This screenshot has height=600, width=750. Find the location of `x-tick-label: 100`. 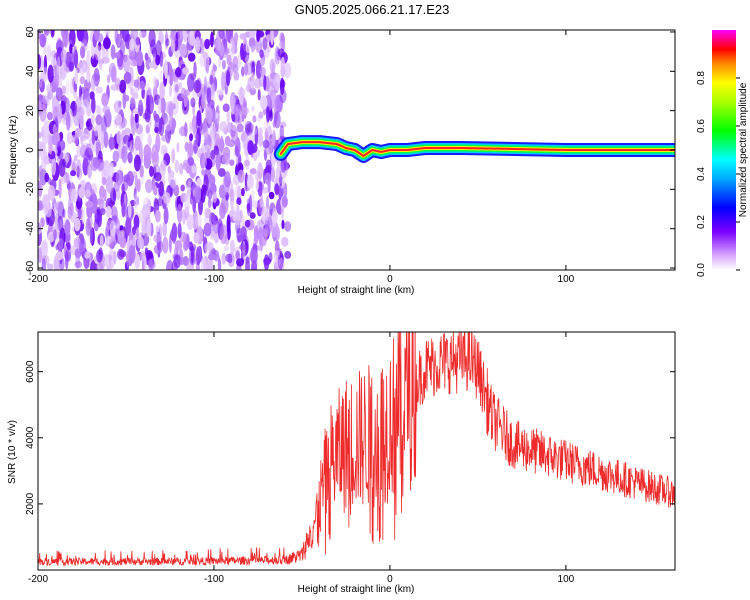

x-tick-label: 100 is located at coordinates (566, 279).